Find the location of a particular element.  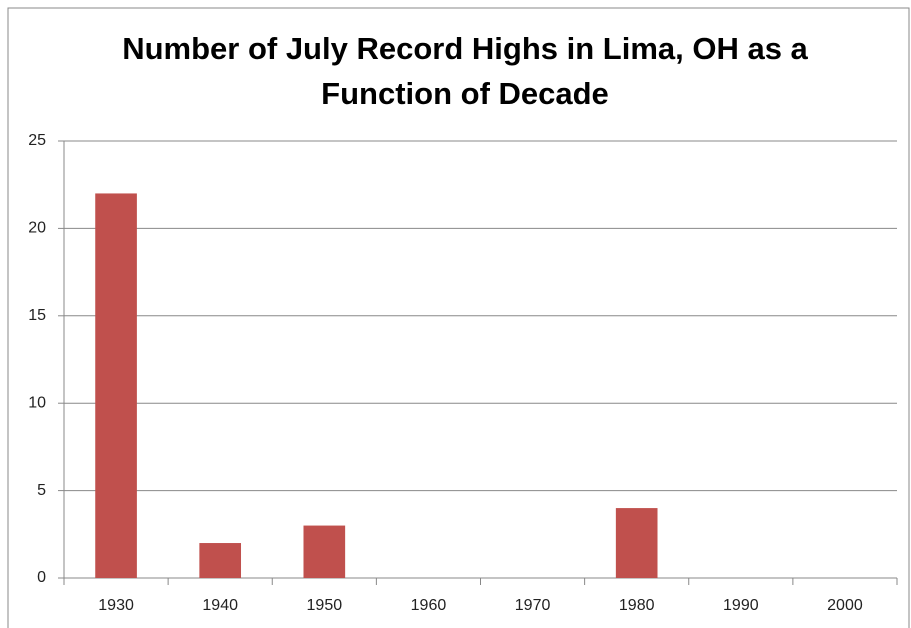

y-tick-label: 25 is located at coordinates (37, 140).